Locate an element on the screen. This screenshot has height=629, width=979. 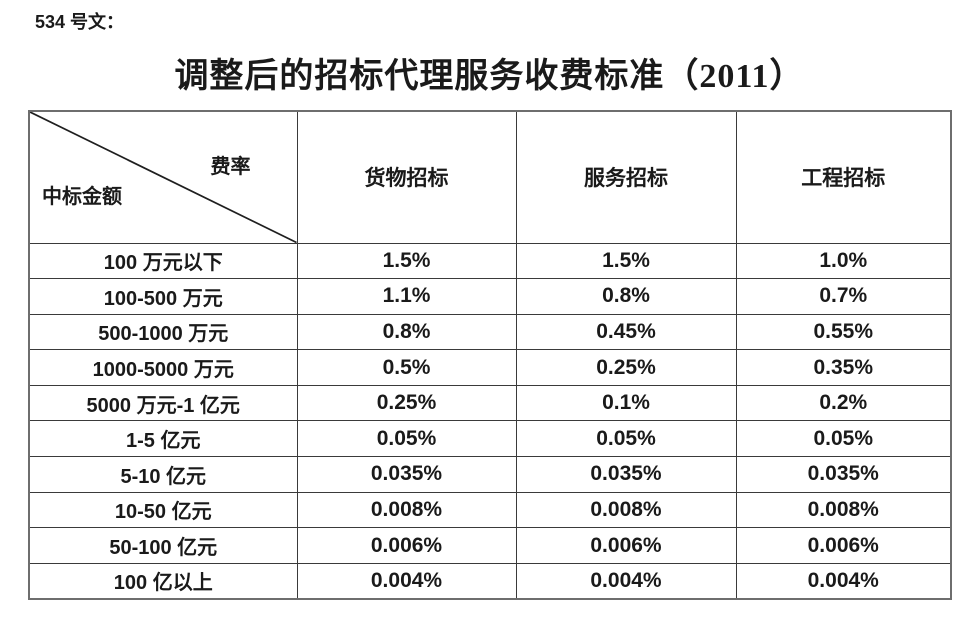
rate-cell: 0.45% is located at coordinates (626, 332).